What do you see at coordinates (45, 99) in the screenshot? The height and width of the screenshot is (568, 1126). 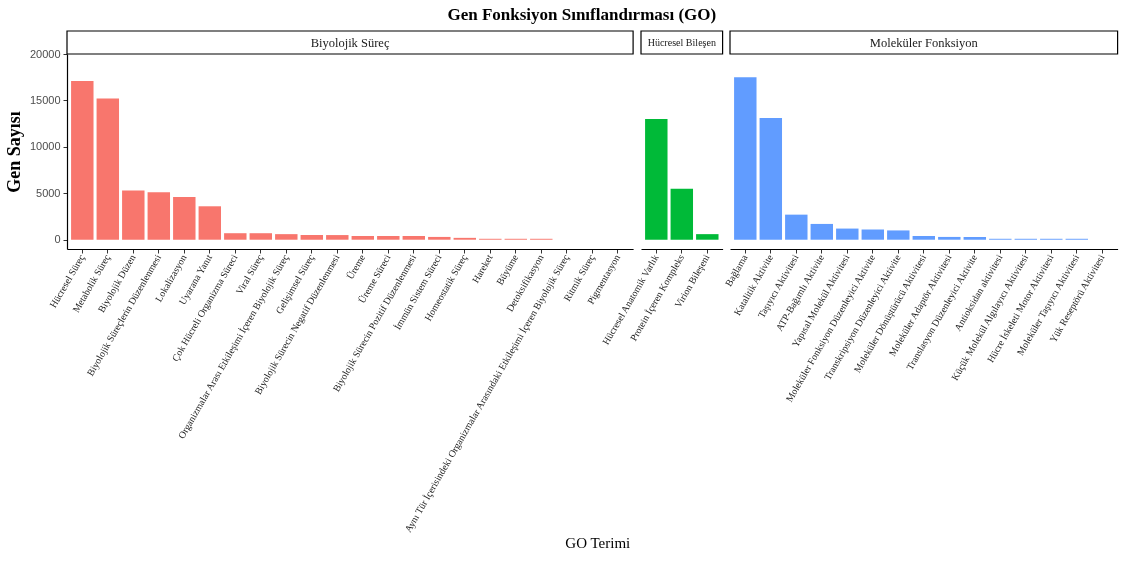 I see `y-tick-label: 15000` at bounding box center [45, 99].